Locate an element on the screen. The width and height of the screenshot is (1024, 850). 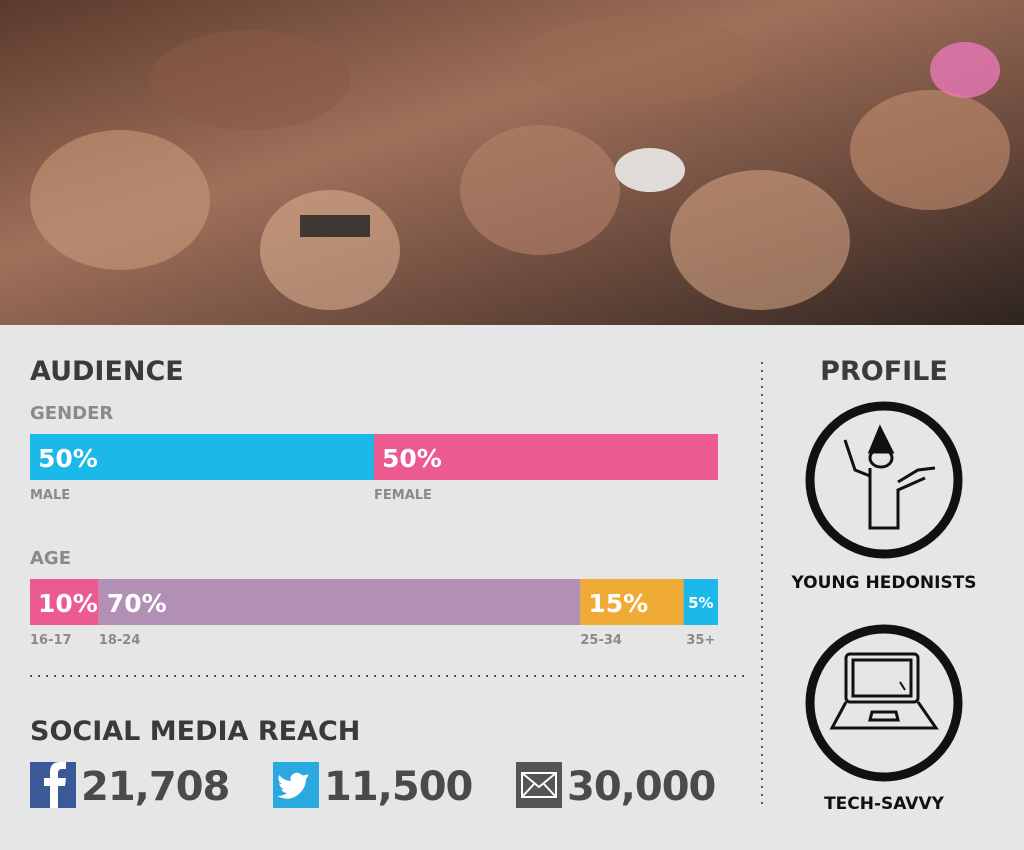
section-title: AUDIENCE is located at coordinates (107, 371).